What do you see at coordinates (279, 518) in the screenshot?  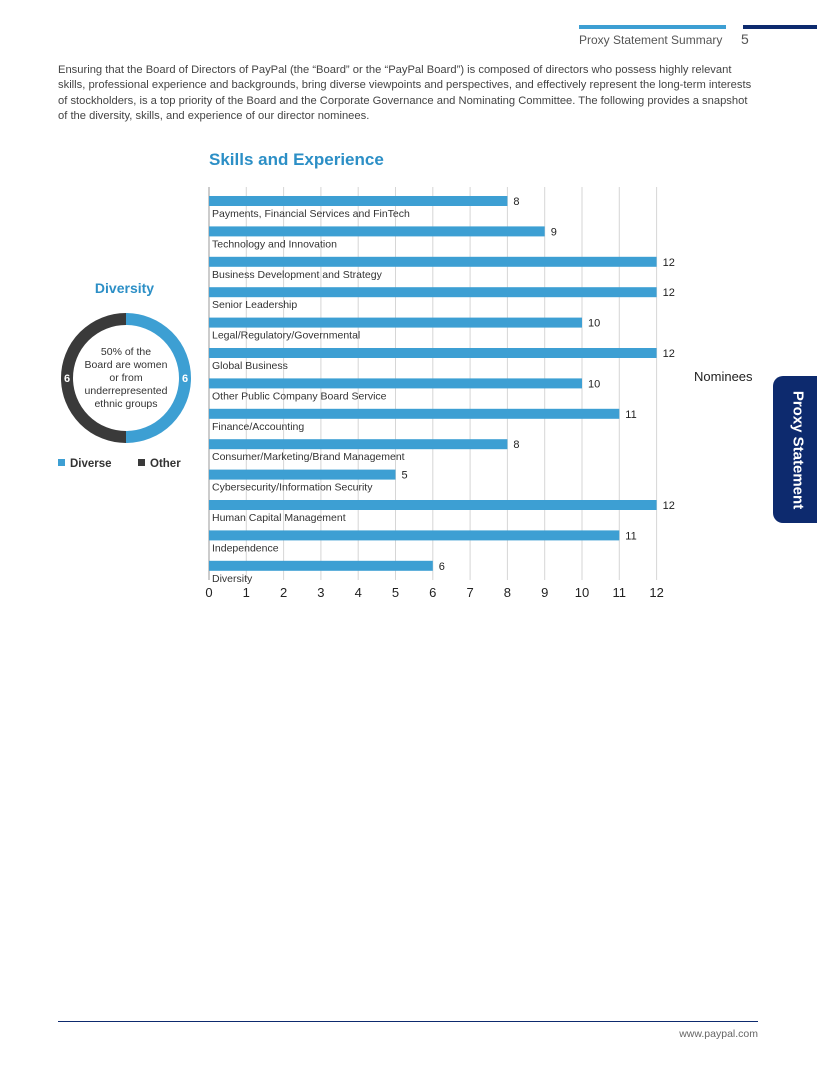 I see `category-label: Human Capital Management` at bounding box center [279, 518].